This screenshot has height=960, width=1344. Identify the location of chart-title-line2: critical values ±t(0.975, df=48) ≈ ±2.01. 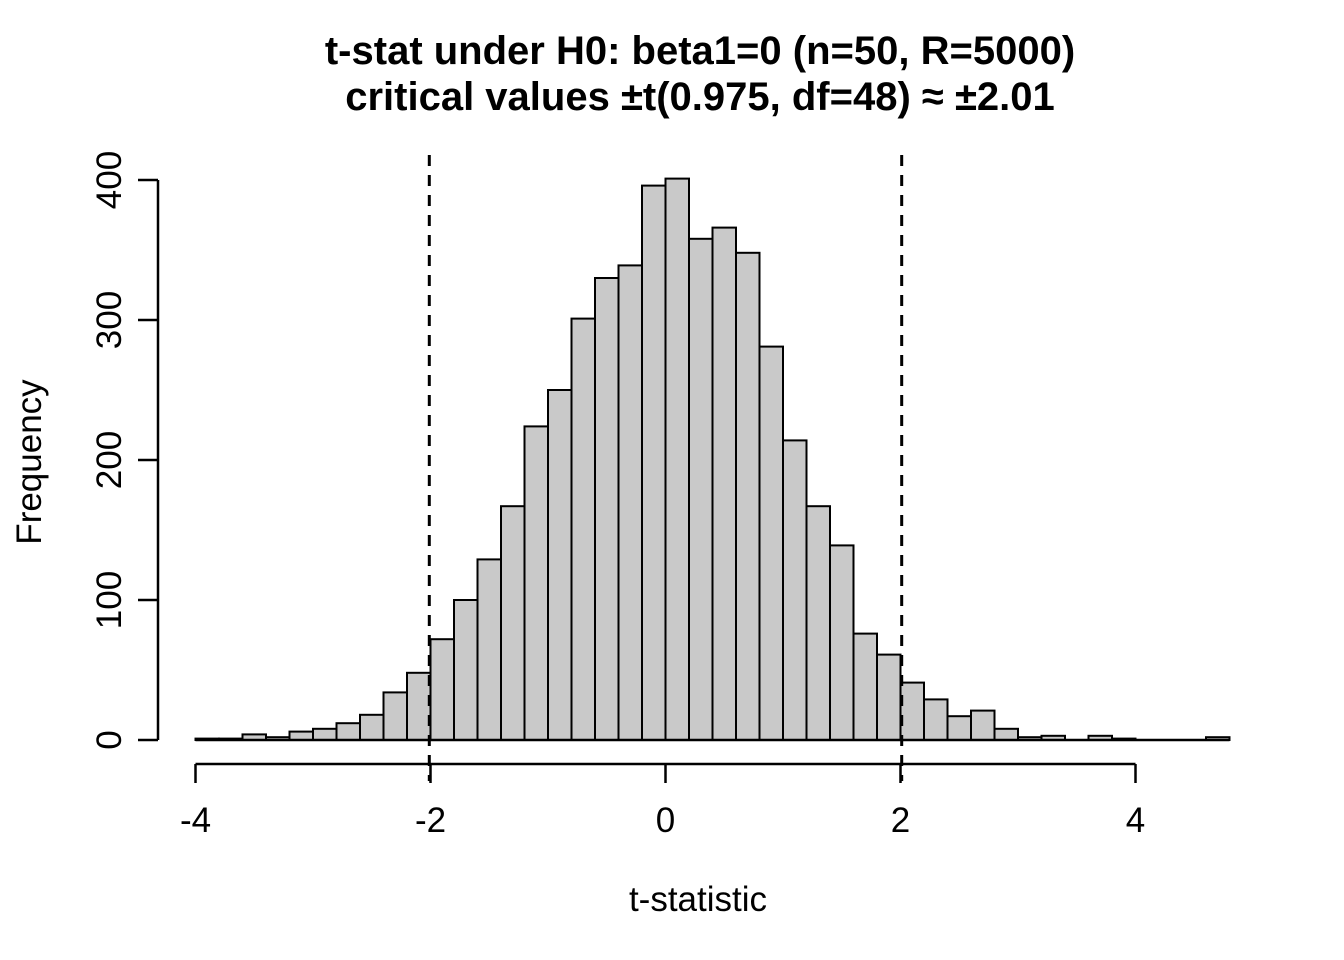
(700, 97).